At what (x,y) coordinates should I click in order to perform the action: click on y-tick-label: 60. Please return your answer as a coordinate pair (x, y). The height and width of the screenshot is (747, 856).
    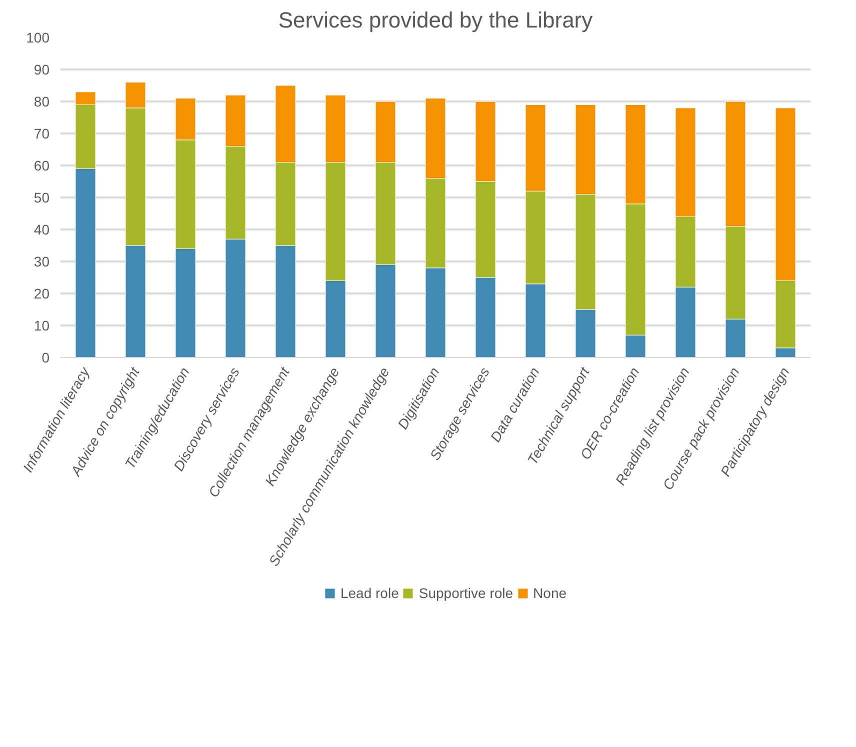
    Looking at the image, I should click on (42, 166).